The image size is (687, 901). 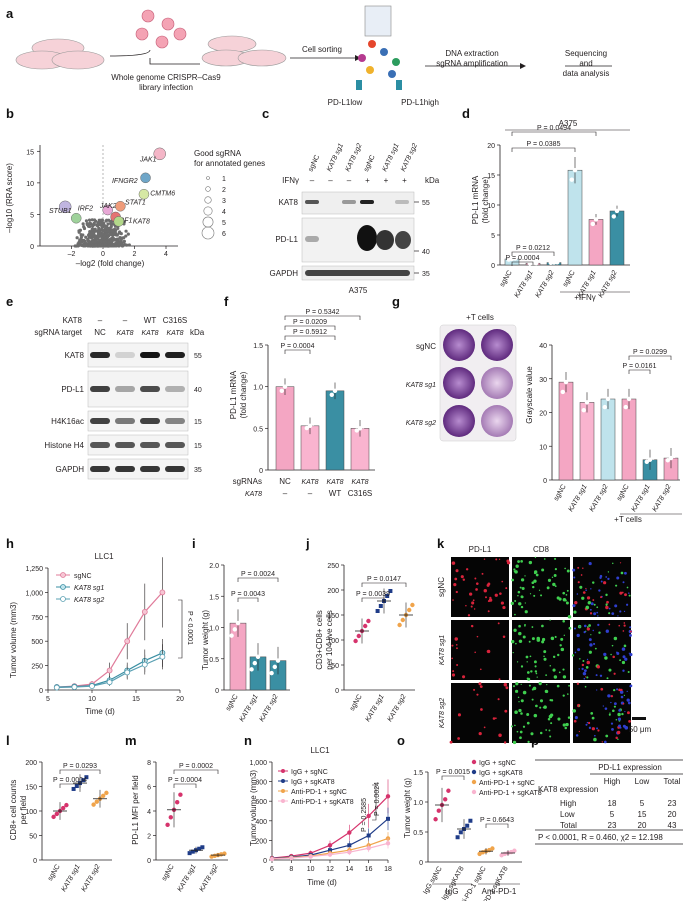 What do you see at coordinates (135, 809) in the screenshot?
I see `m-ylabel: PD-L1 MFI per field` at bounding box center [135, 809].